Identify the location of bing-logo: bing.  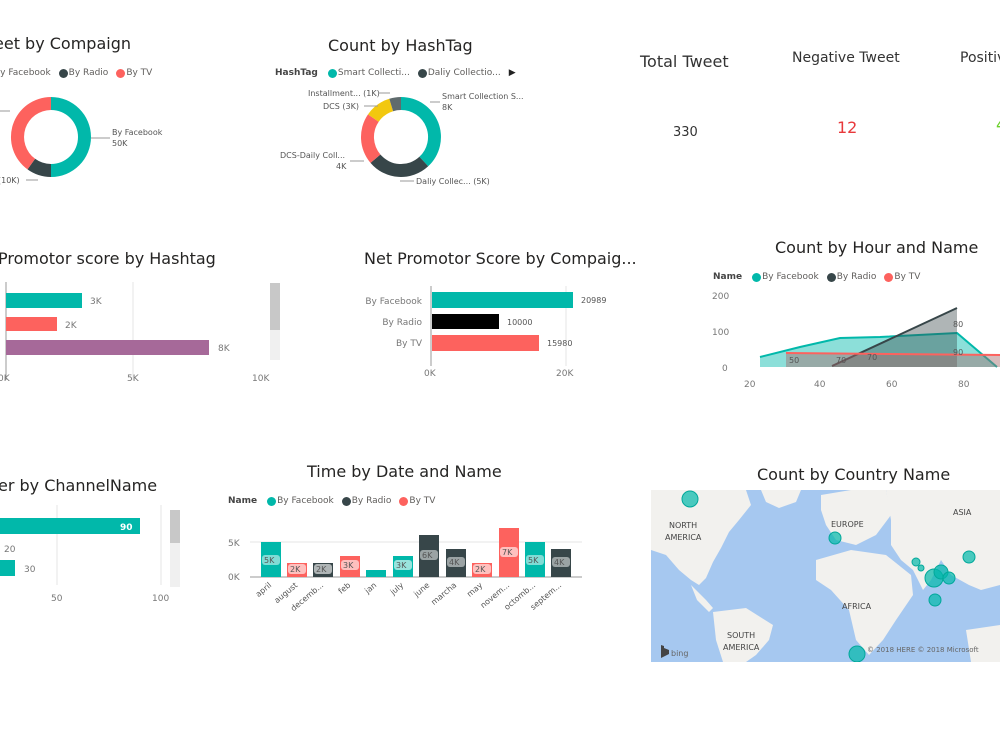
(674, 651).